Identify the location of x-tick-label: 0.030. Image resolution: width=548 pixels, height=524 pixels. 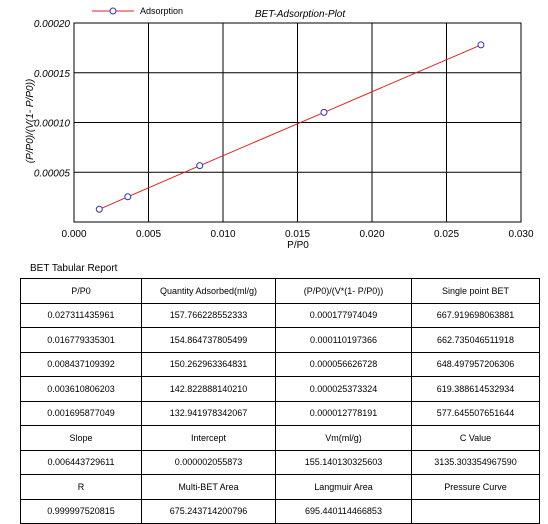
(520, 234).